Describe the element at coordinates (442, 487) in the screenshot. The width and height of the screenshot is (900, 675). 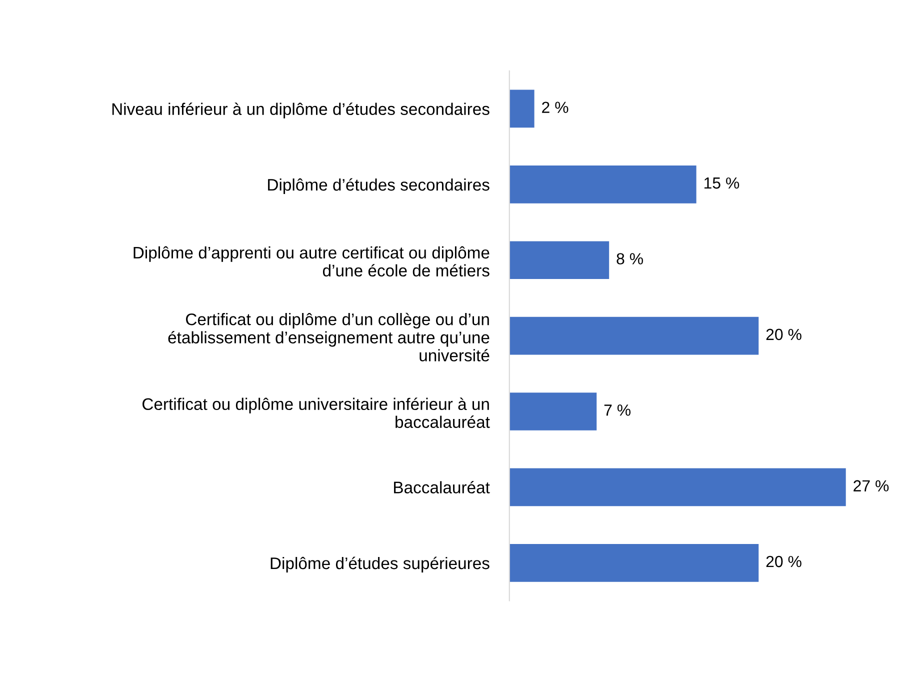
I see `y-tick-label: Baccalauréat` at that location.